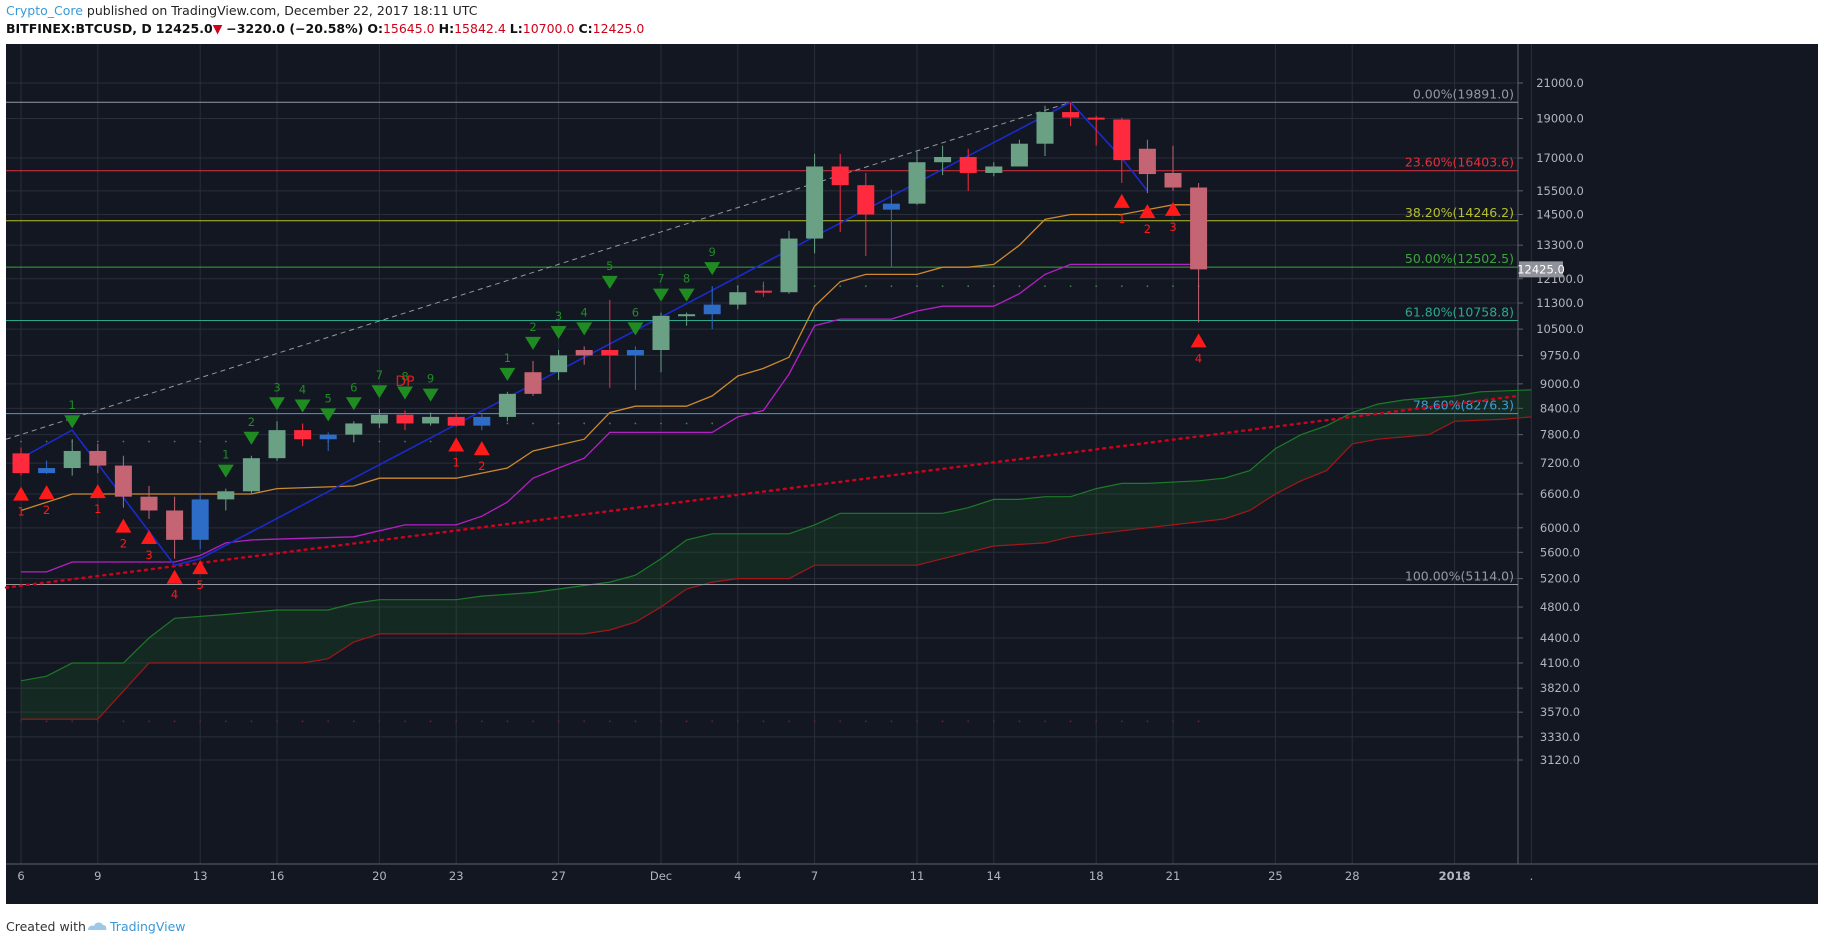 This screenshot has height=945, width=1824. What do you see at coordinates (814, 876) in the screenshot?
I see `x-tick-label: 7` at bounding box center [814, 876].